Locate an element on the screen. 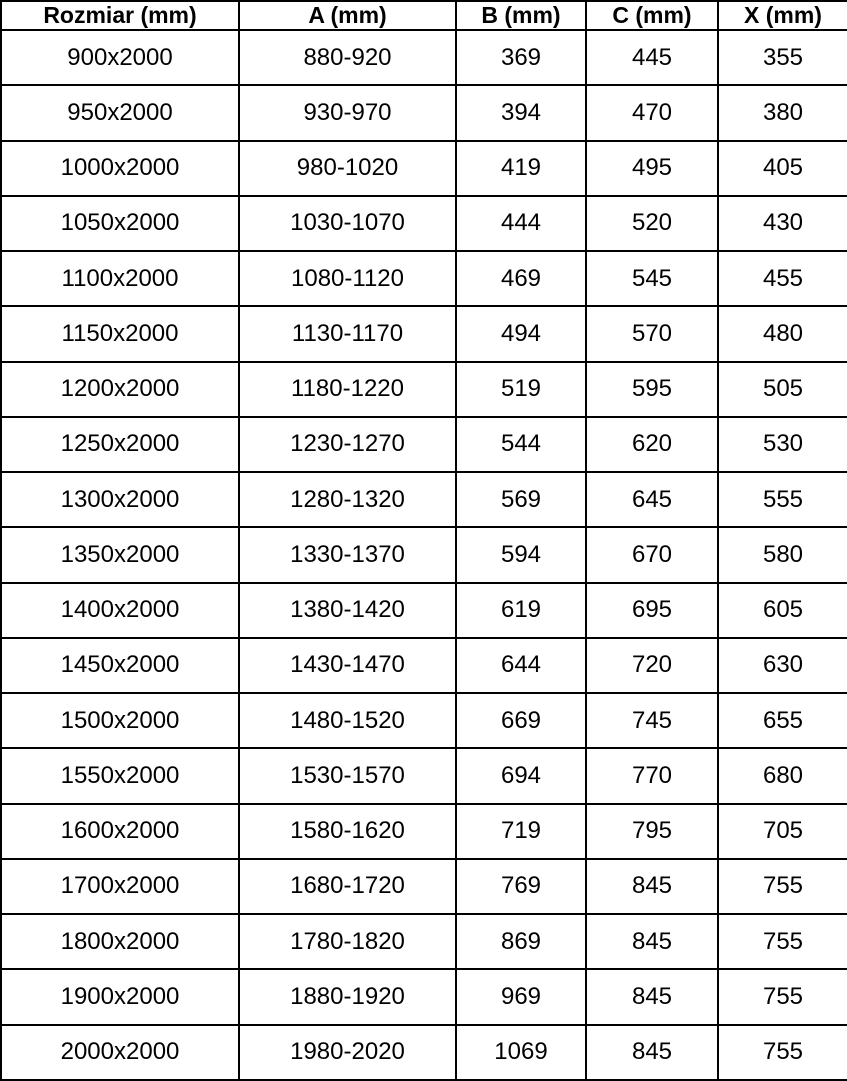  table-cell: 669 is located at coordinates (521, 720).